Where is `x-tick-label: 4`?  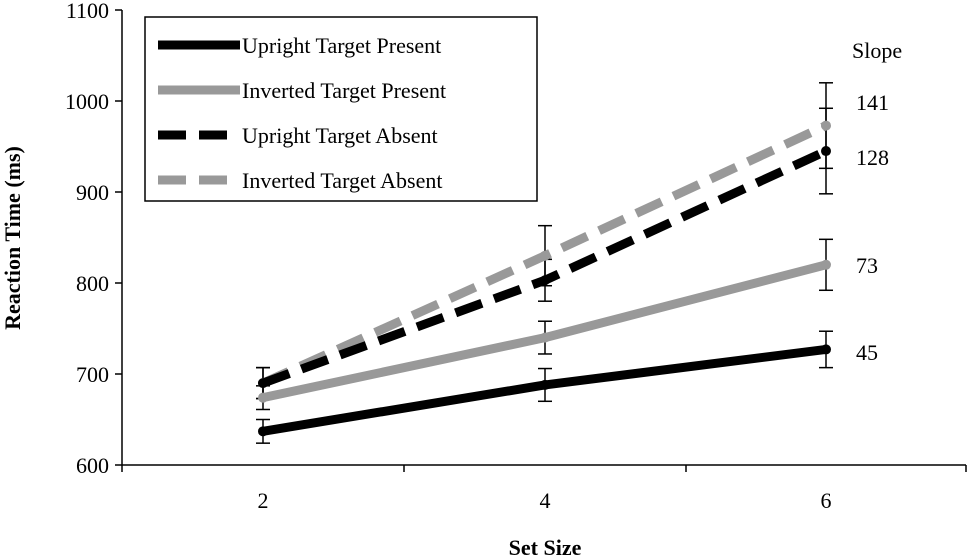
x-tick-label: 4 is located at coordinates (545, 500).